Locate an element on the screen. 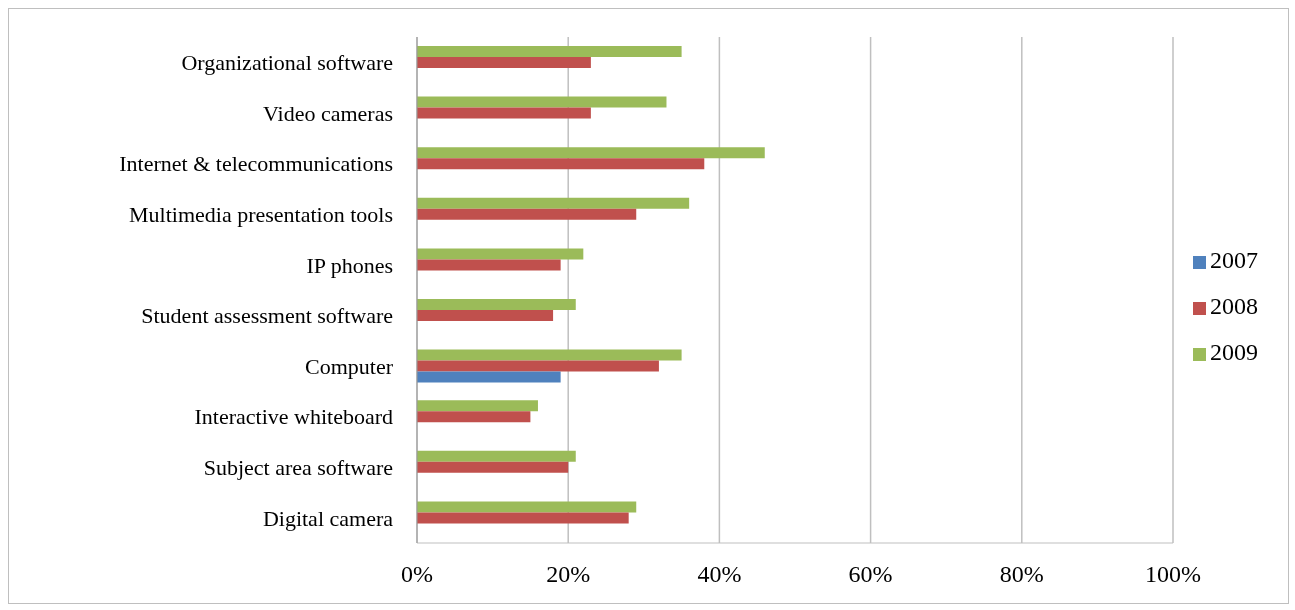 Image resolution: width=1295 pixels, height=610 pixels. legend-label: 2008 is located at coordinates (1234, 306).